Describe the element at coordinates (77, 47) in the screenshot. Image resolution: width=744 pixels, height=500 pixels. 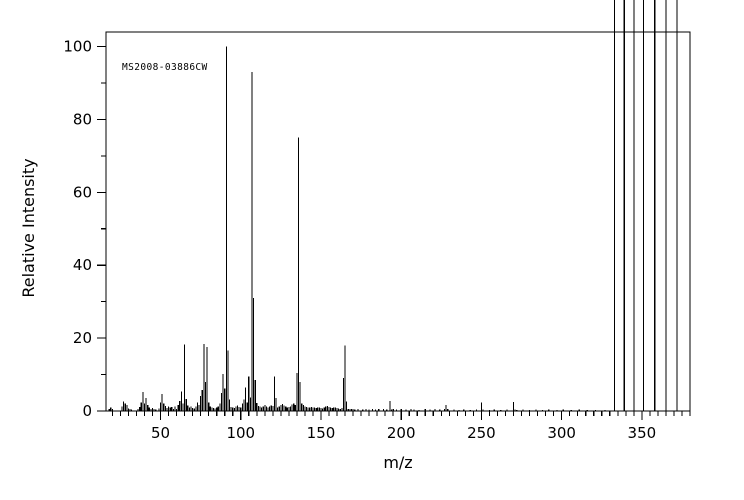
I see `y-tick-label: 100` at that location.